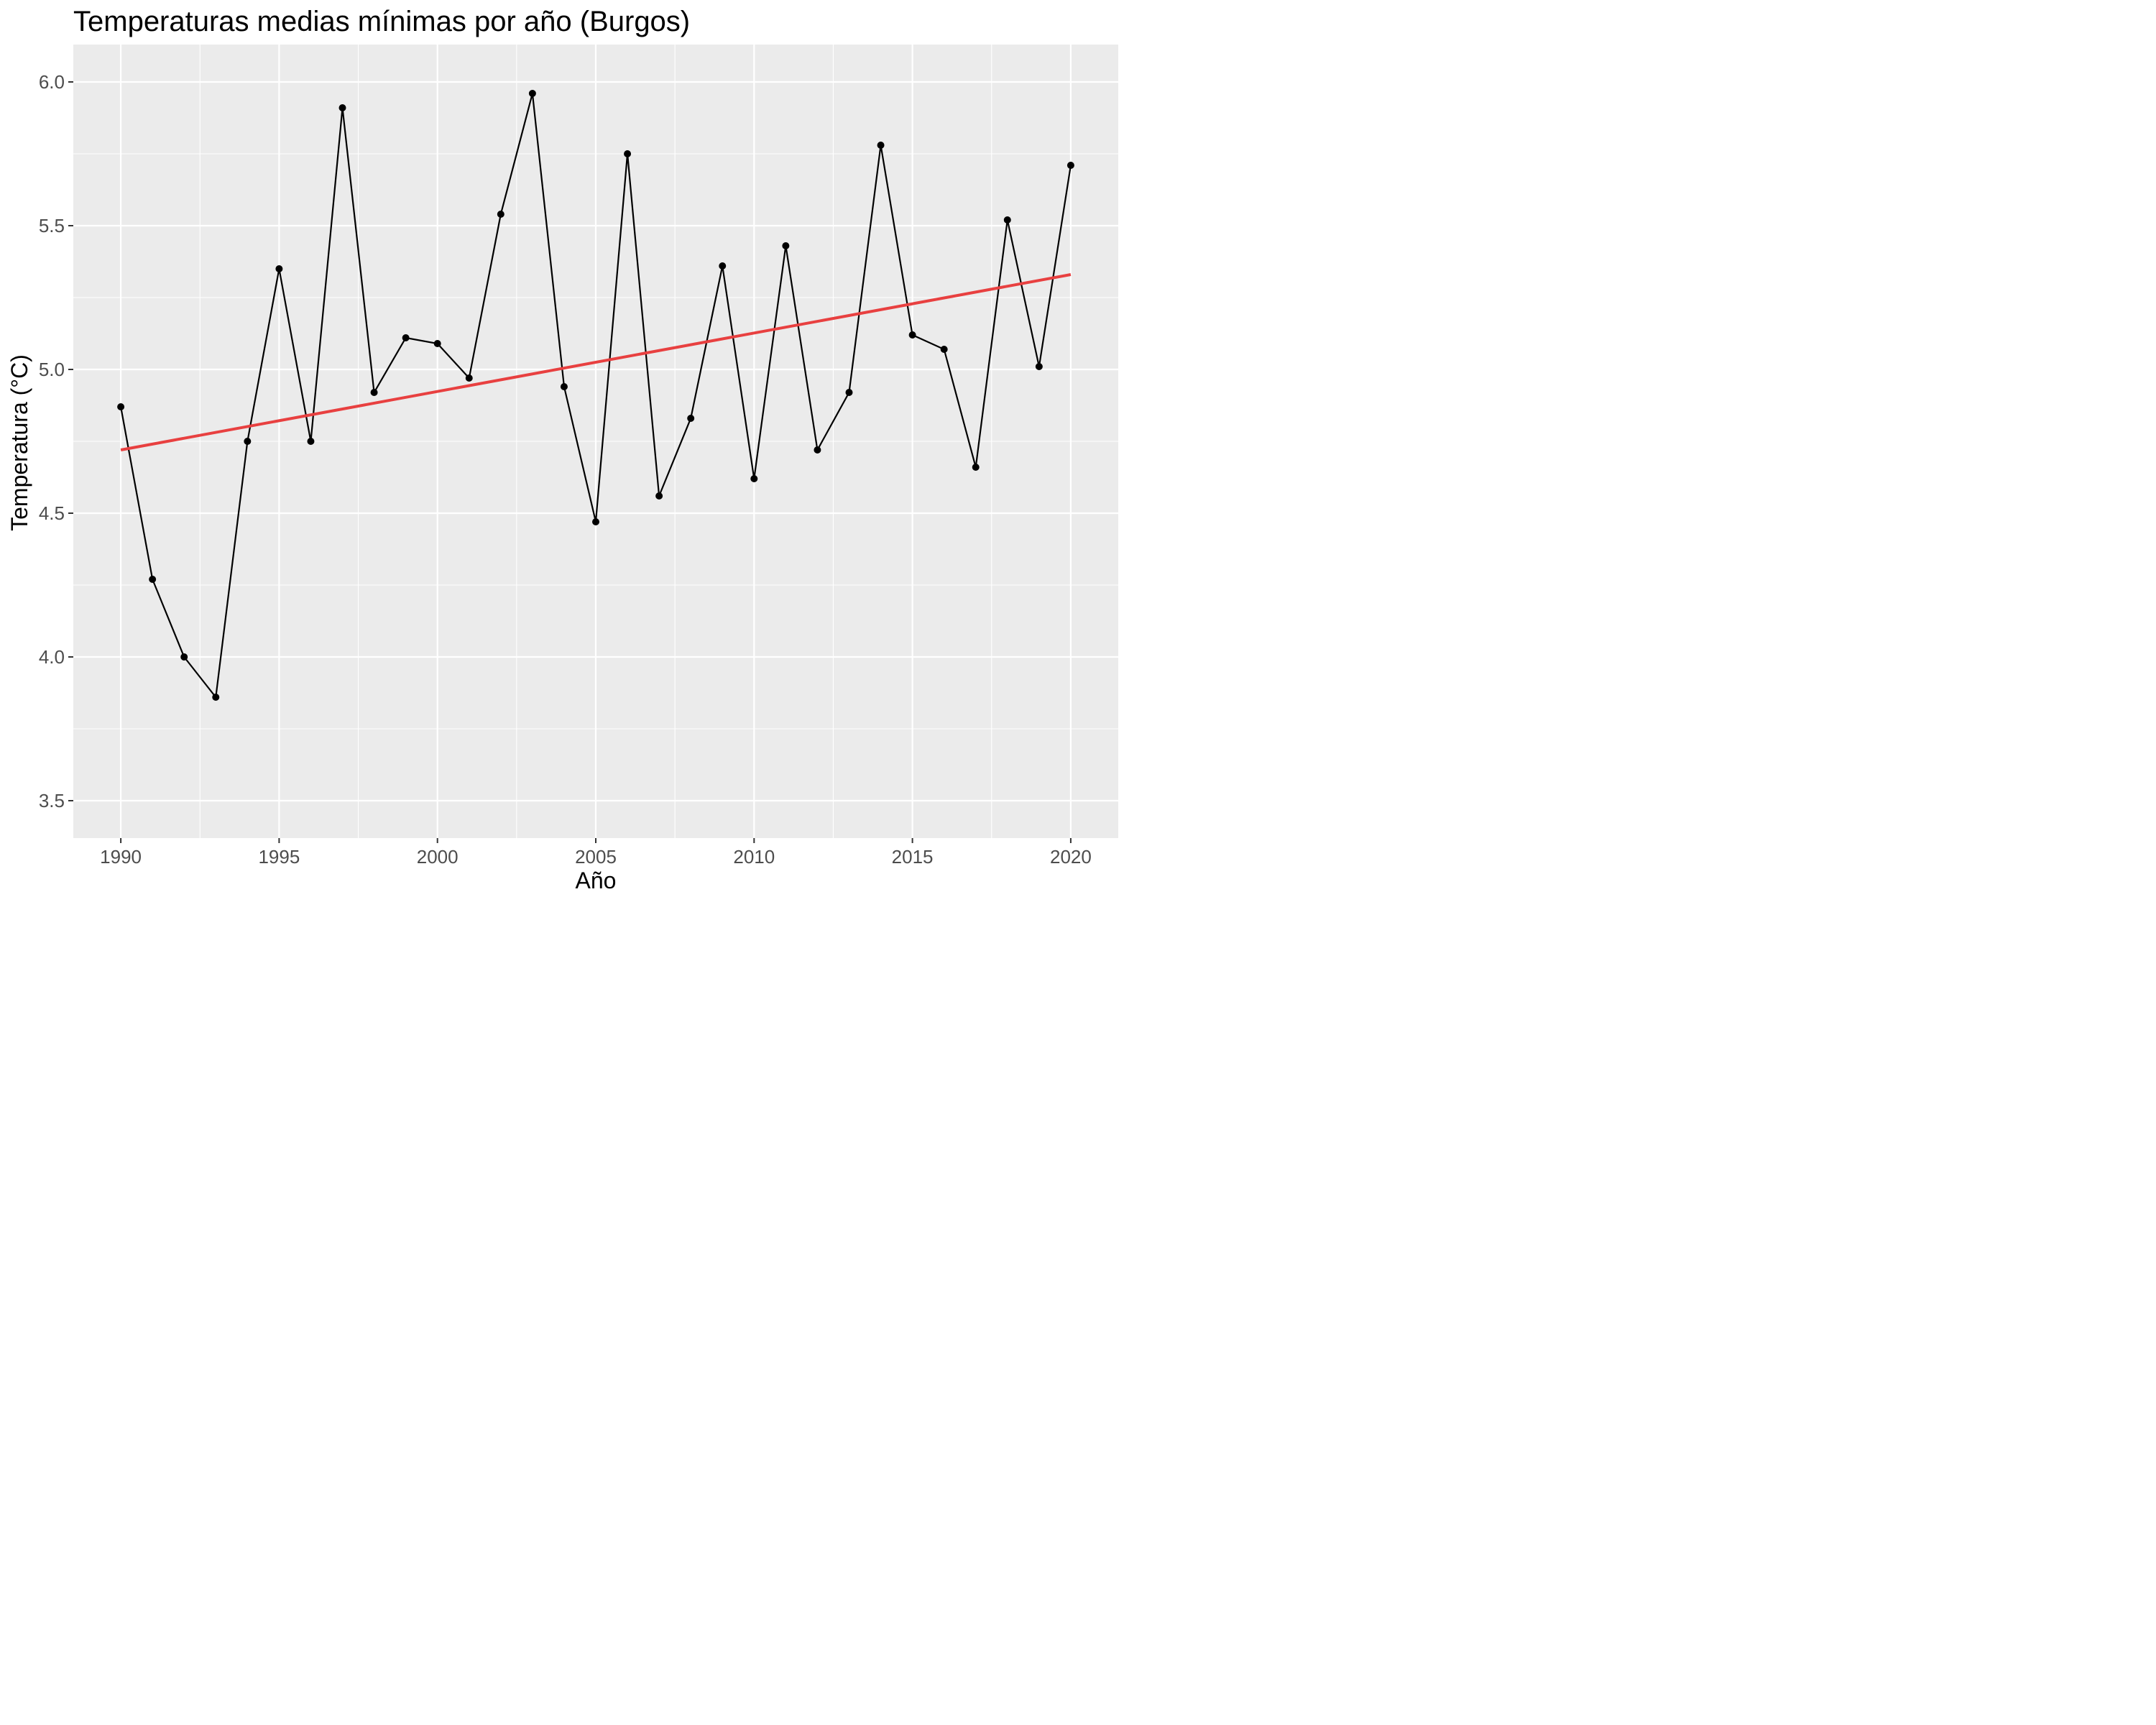 The width and height of the screenshot is (2156, 1725). I want to click on y-tick-label: 5.0, so click(52, 369).